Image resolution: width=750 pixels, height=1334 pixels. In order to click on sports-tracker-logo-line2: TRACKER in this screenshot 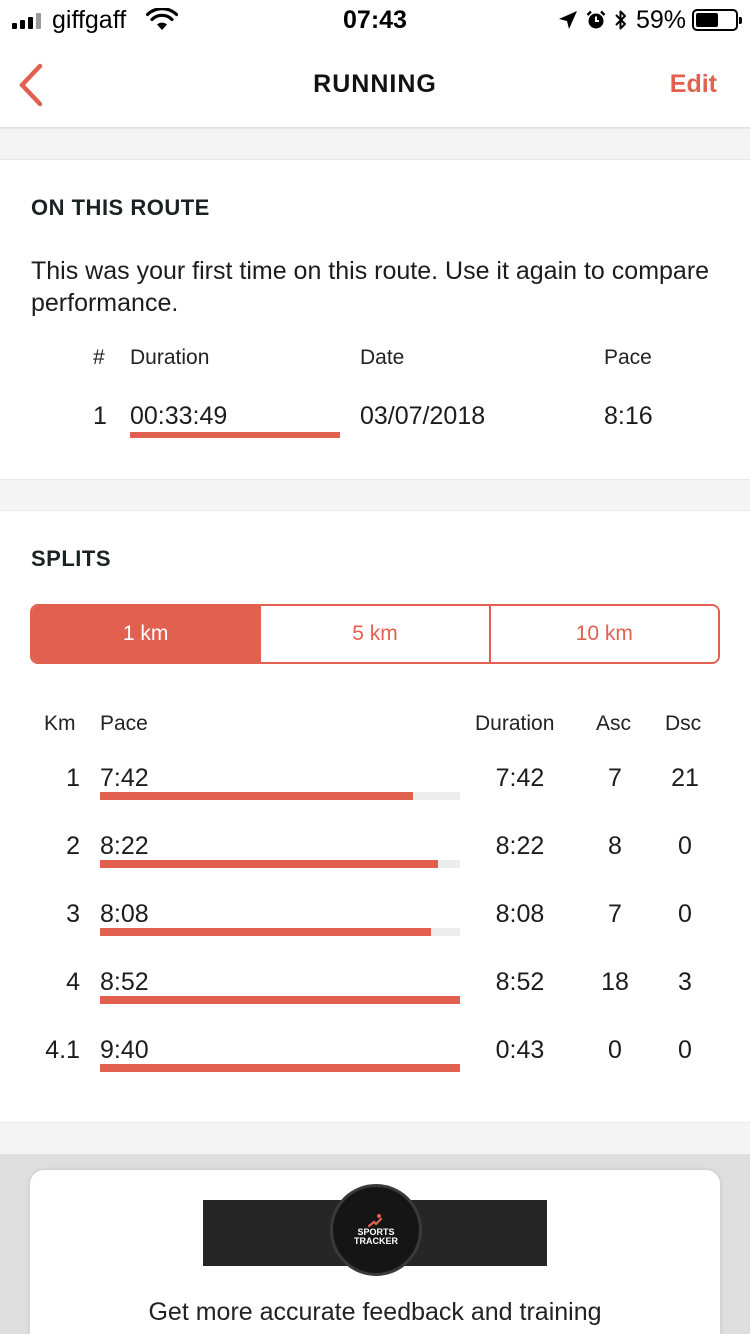, I will do `click(376, 1241)`.